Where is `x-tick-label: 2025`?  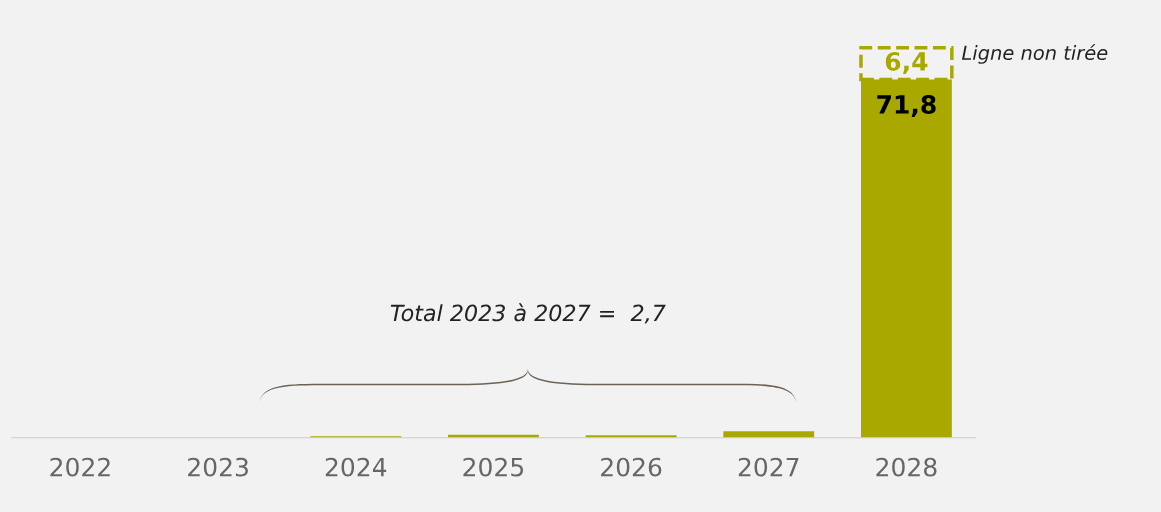
x-tick-label: 2025 is located at coordinates (493, 467).